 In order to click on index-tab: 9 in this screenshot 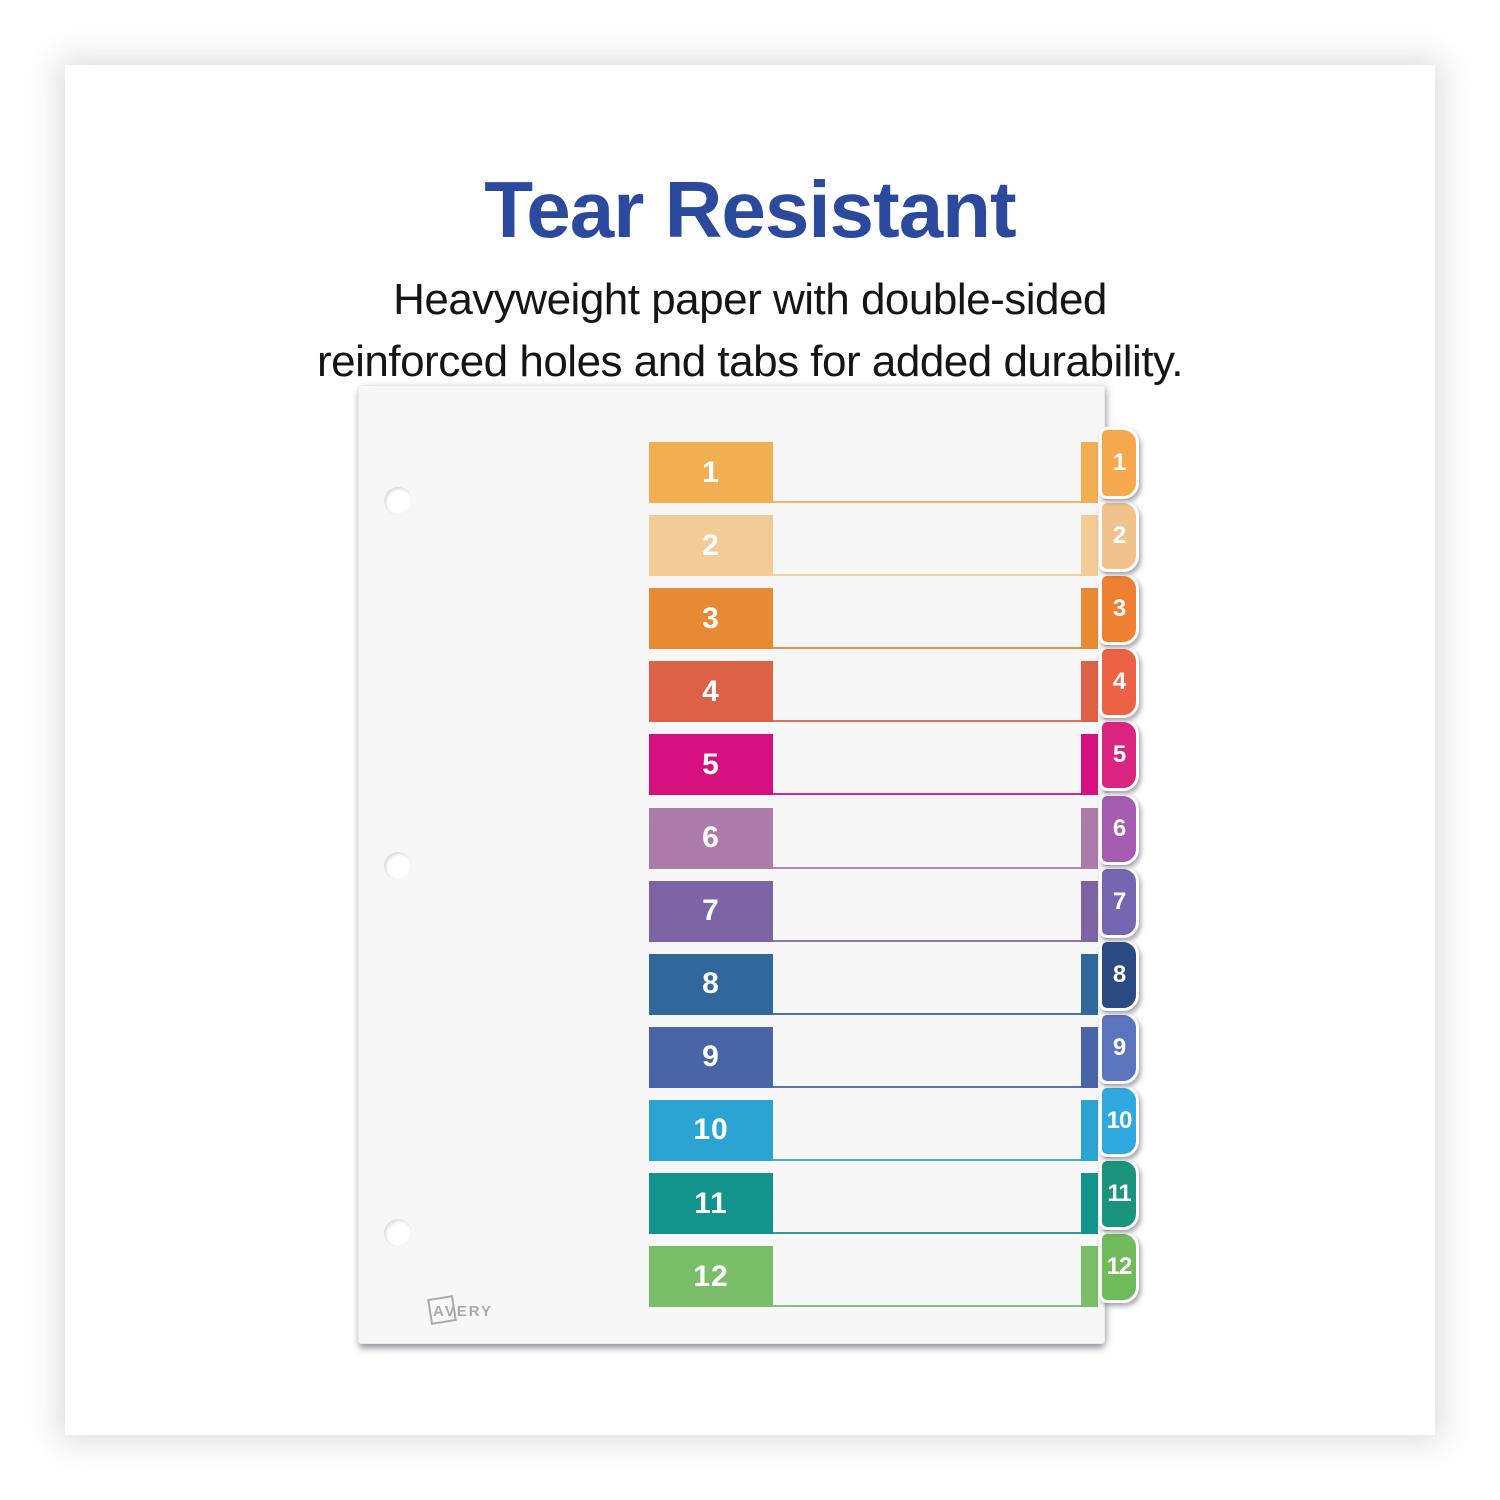, I will do `click(1119, 1047)`.